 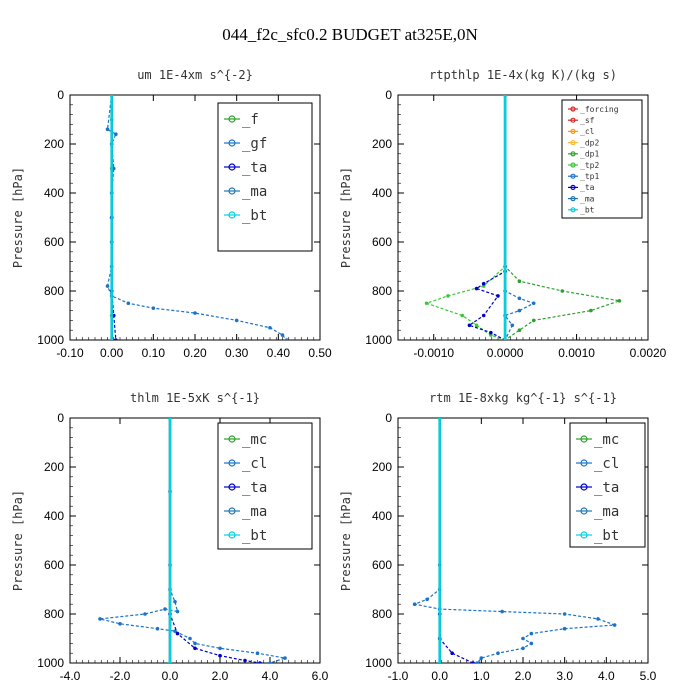 What do you see at coordinates (606, 676) in the screenshot?
I see `x-tick-label: 4.0` at bounding box center [606, 676].